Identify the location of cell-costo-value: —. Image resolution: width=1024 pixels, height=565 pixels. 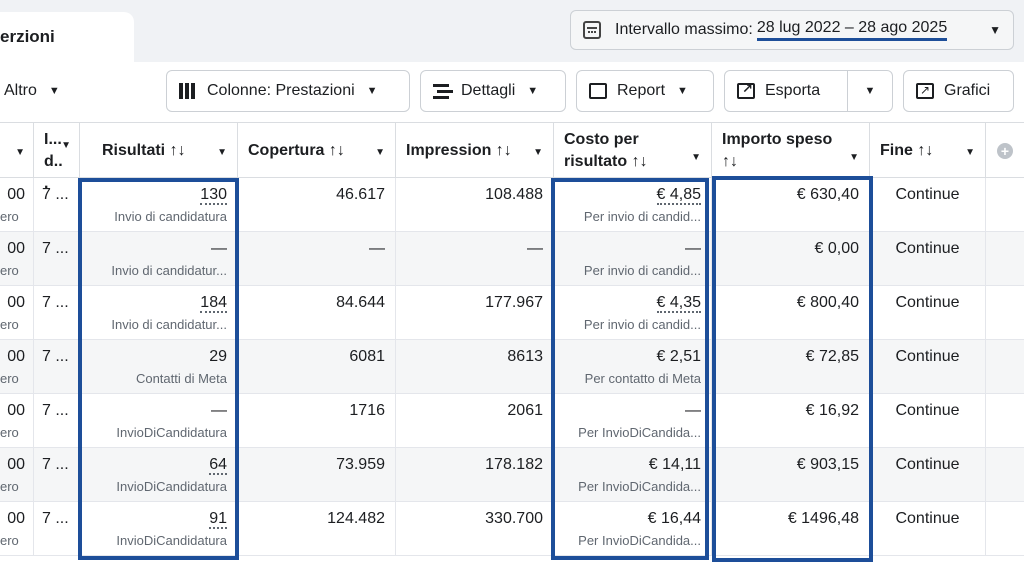
(693, 248).